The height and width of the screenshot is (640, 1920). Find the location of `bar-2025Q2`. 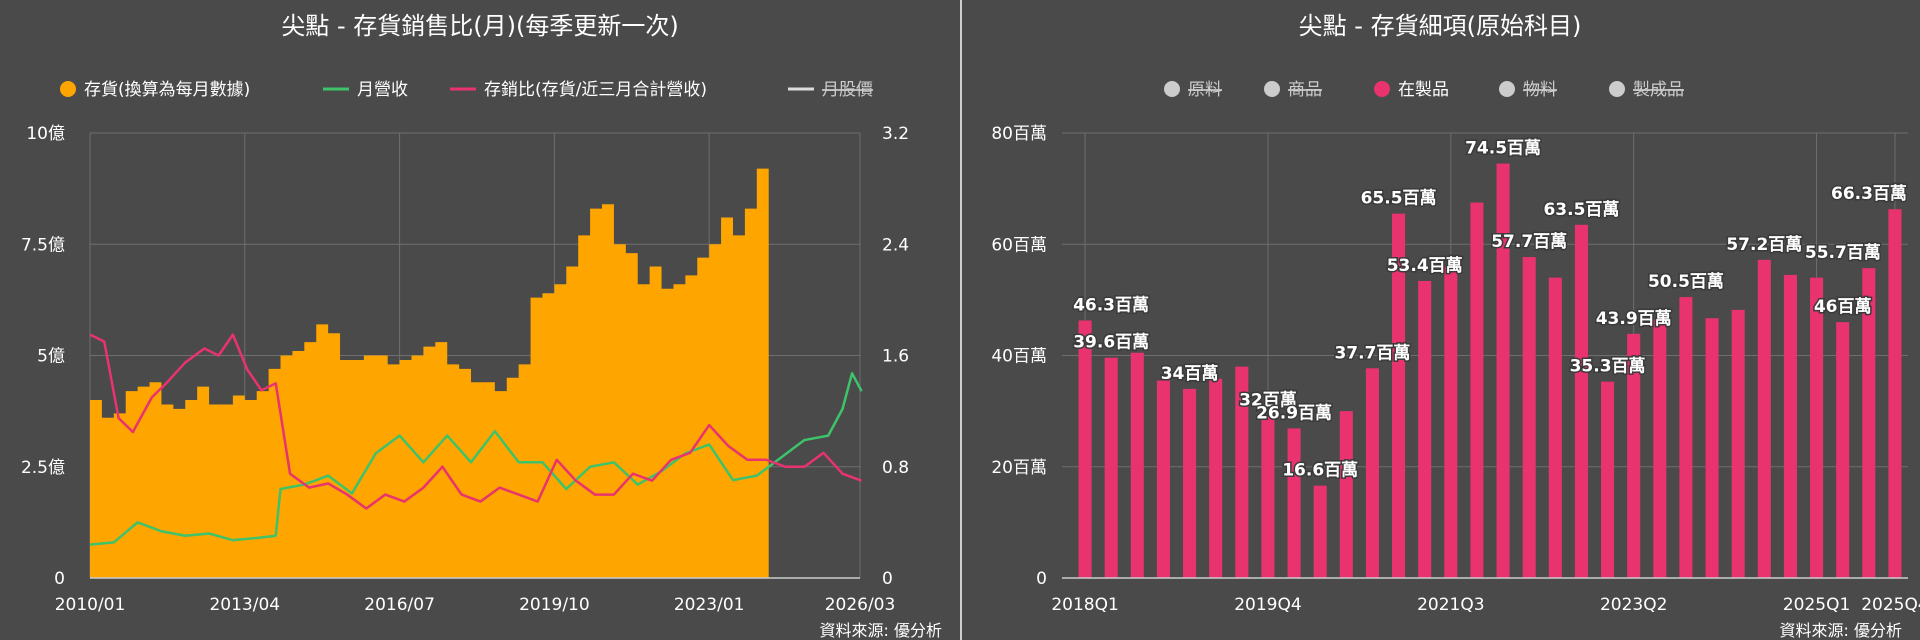

bar-2025Q2 is located at coordinates (1843, 450).